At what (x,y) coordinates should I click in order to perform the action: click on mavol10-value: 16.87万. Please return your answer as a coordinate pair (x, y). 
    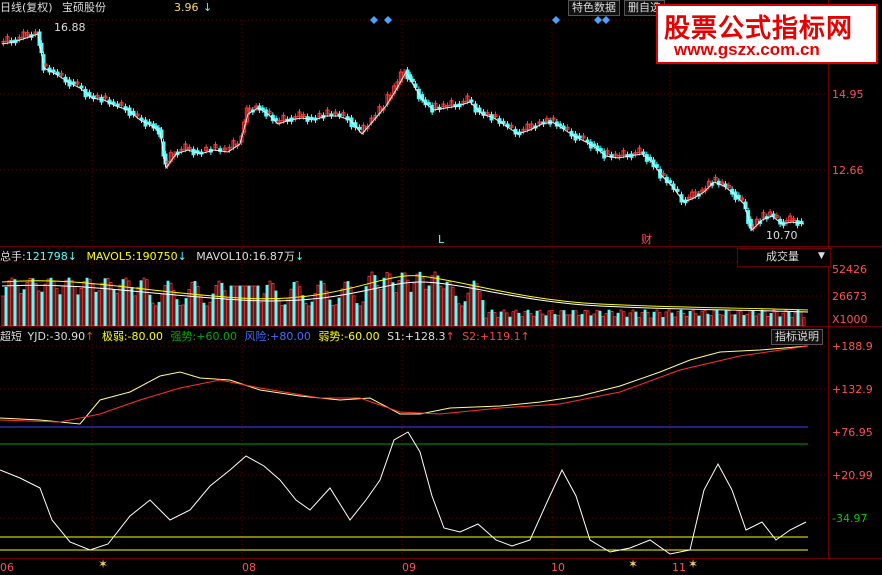
    Looking at the image, I should click on (273, 256).